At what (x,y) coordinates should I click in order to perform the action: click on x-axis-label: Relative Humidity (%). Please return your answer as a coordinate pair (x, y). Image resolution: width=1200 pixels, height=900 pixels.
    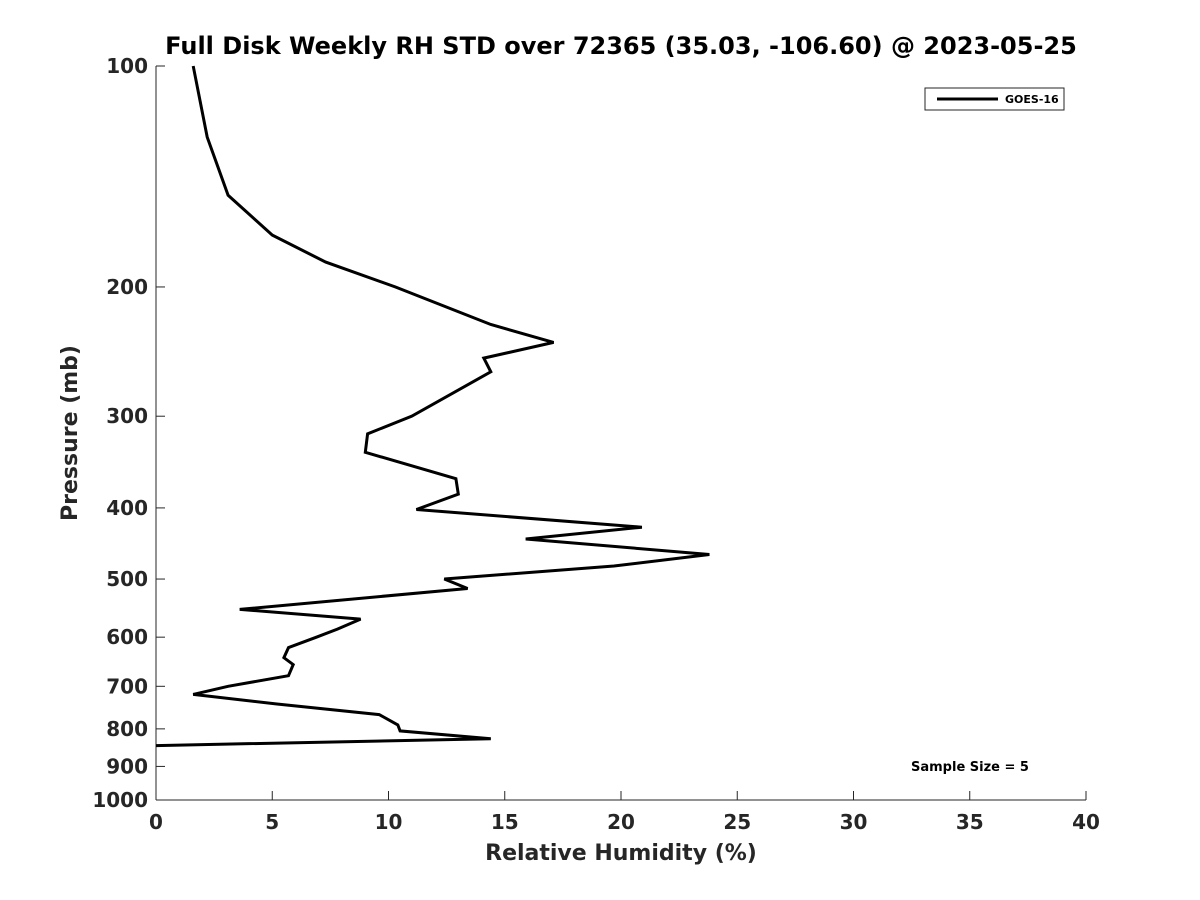
    Looking at the image, I should click on (621, 853).